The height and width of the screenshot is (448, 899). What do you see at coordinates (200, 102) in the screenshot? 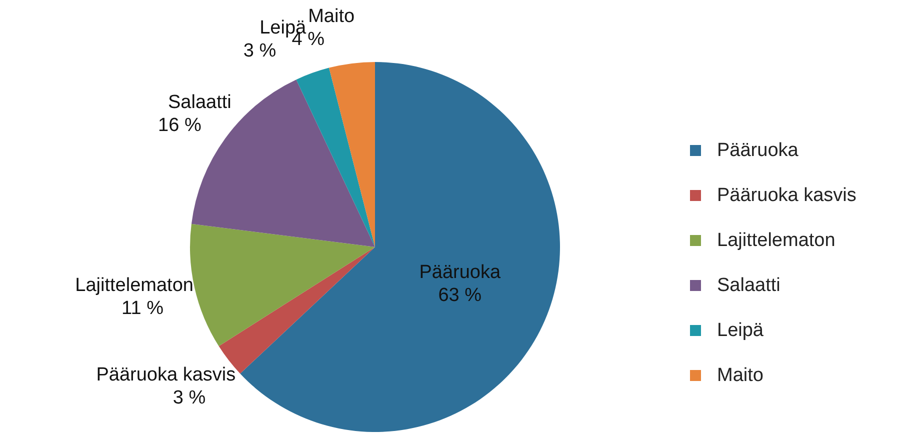
I see `slice-label: Salaatti` at bounding box center [200, 102].